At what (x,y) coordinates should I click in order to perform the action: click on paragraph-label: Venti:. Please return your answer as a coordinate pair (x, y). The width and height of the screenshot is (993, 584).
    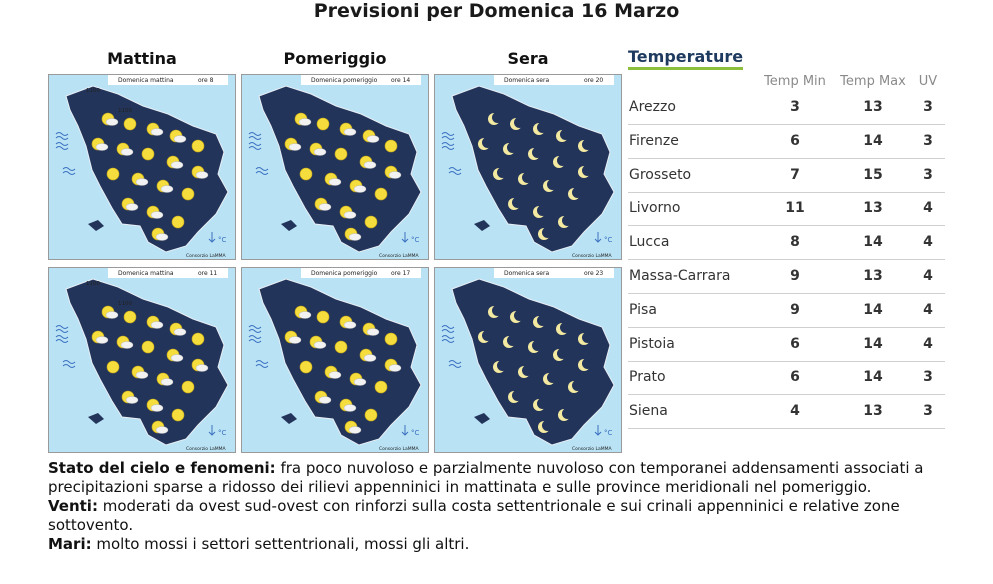
    Looking at the image, I should click on (73, 506).